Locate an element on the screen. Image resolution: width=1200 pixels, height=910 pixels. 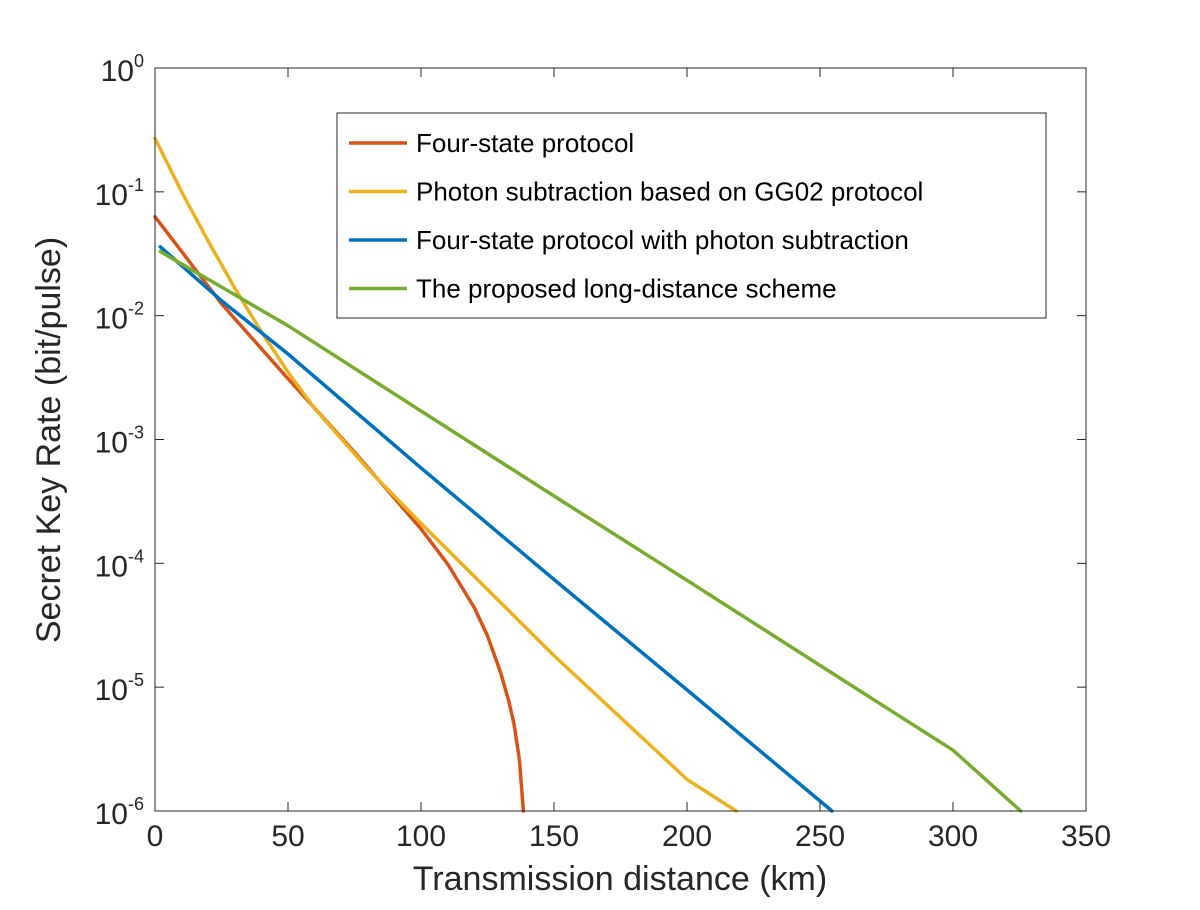
x-tick-label: 0 is located at coordinates (155, 836).